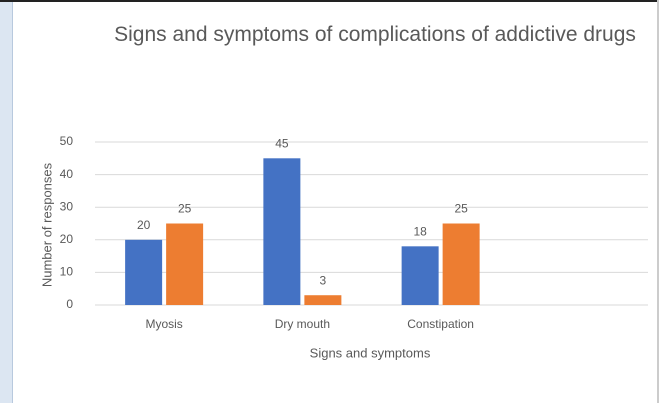  What do you see at coordinates (370, 352) in the screenshot?
I see `x-axis-title: Signs and symptoms` at bounding box center [370, 352].